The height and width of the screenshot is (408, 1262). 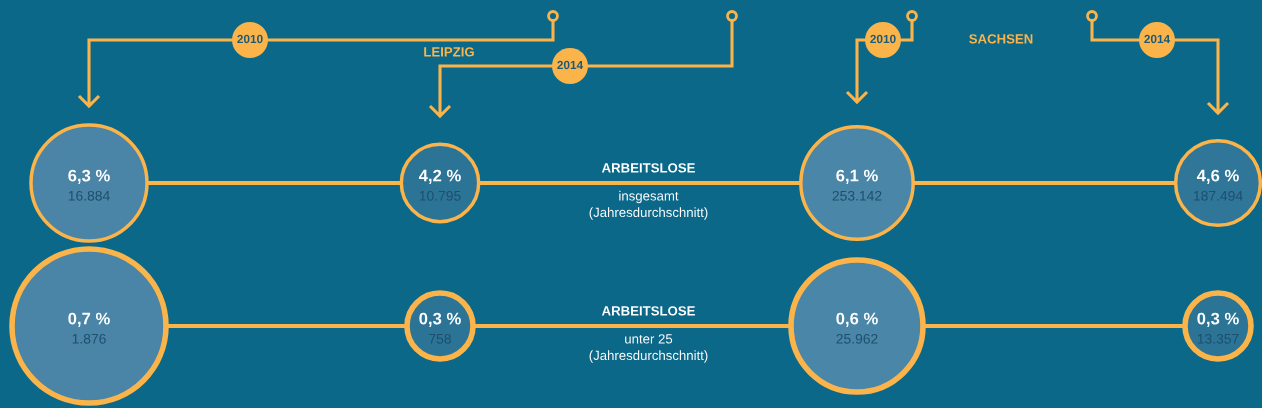 I want to click on data-label: 0,7 %, so click(x=89, y=319).